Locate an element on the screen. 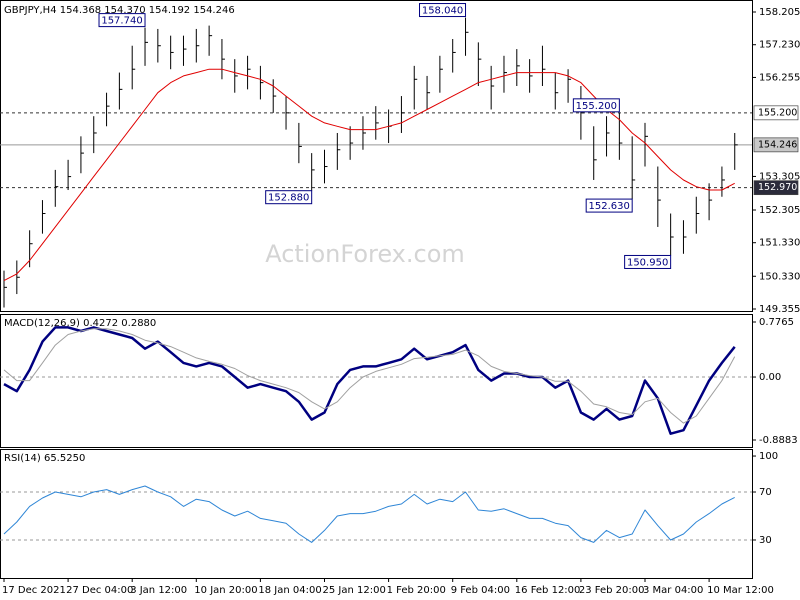 This screenshot has height=600, width=800. level-label: 154.246 is located at coordinates (777, 144).